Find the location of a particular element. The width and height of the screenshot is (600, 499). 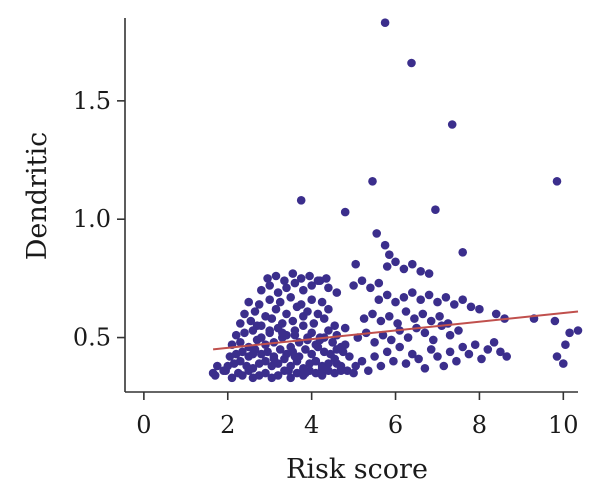

y-axis-ticks: 0.5 1.0 1.5 is located at coordinates (99, 219).